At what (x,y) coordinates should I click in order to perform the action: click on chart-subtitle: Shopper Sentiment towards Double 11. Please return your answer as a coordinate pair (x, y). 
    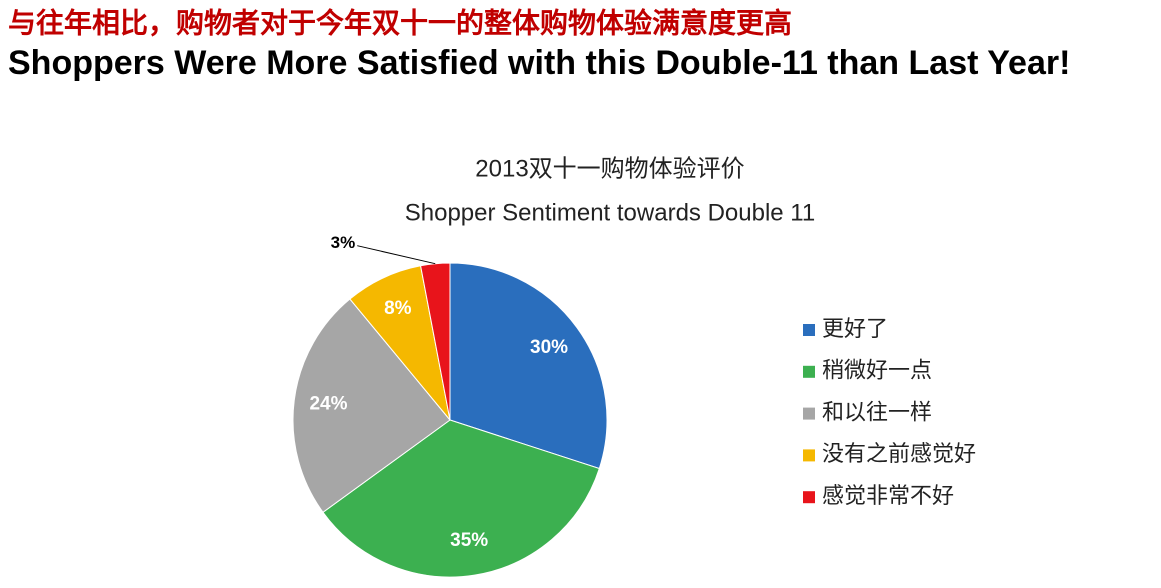
    Looking at the image, I should click on (610, 212).